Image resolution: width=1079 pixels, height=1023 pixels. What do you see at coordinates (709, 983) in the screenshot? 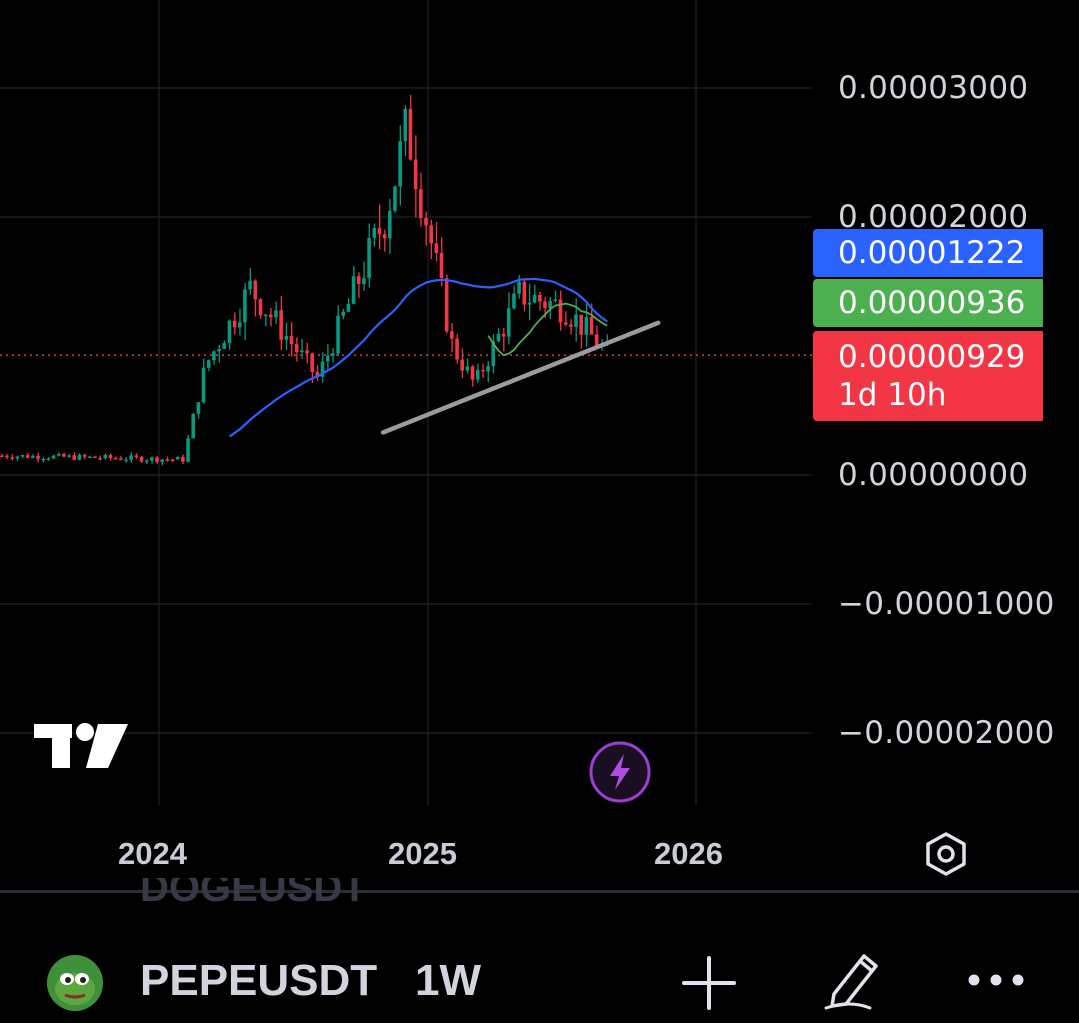
I see `plus-icon` at bounding box center [709, 983].